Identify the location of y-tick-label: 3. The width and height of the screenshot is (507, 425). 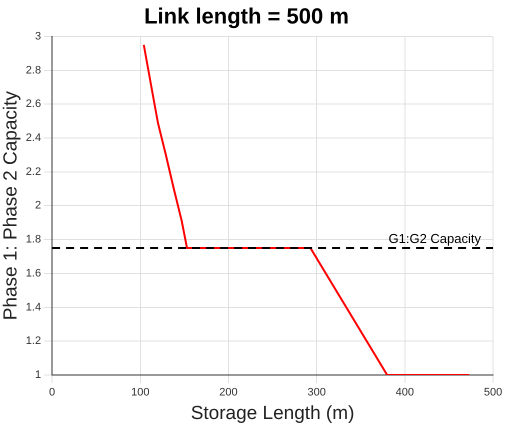
(38, 36).